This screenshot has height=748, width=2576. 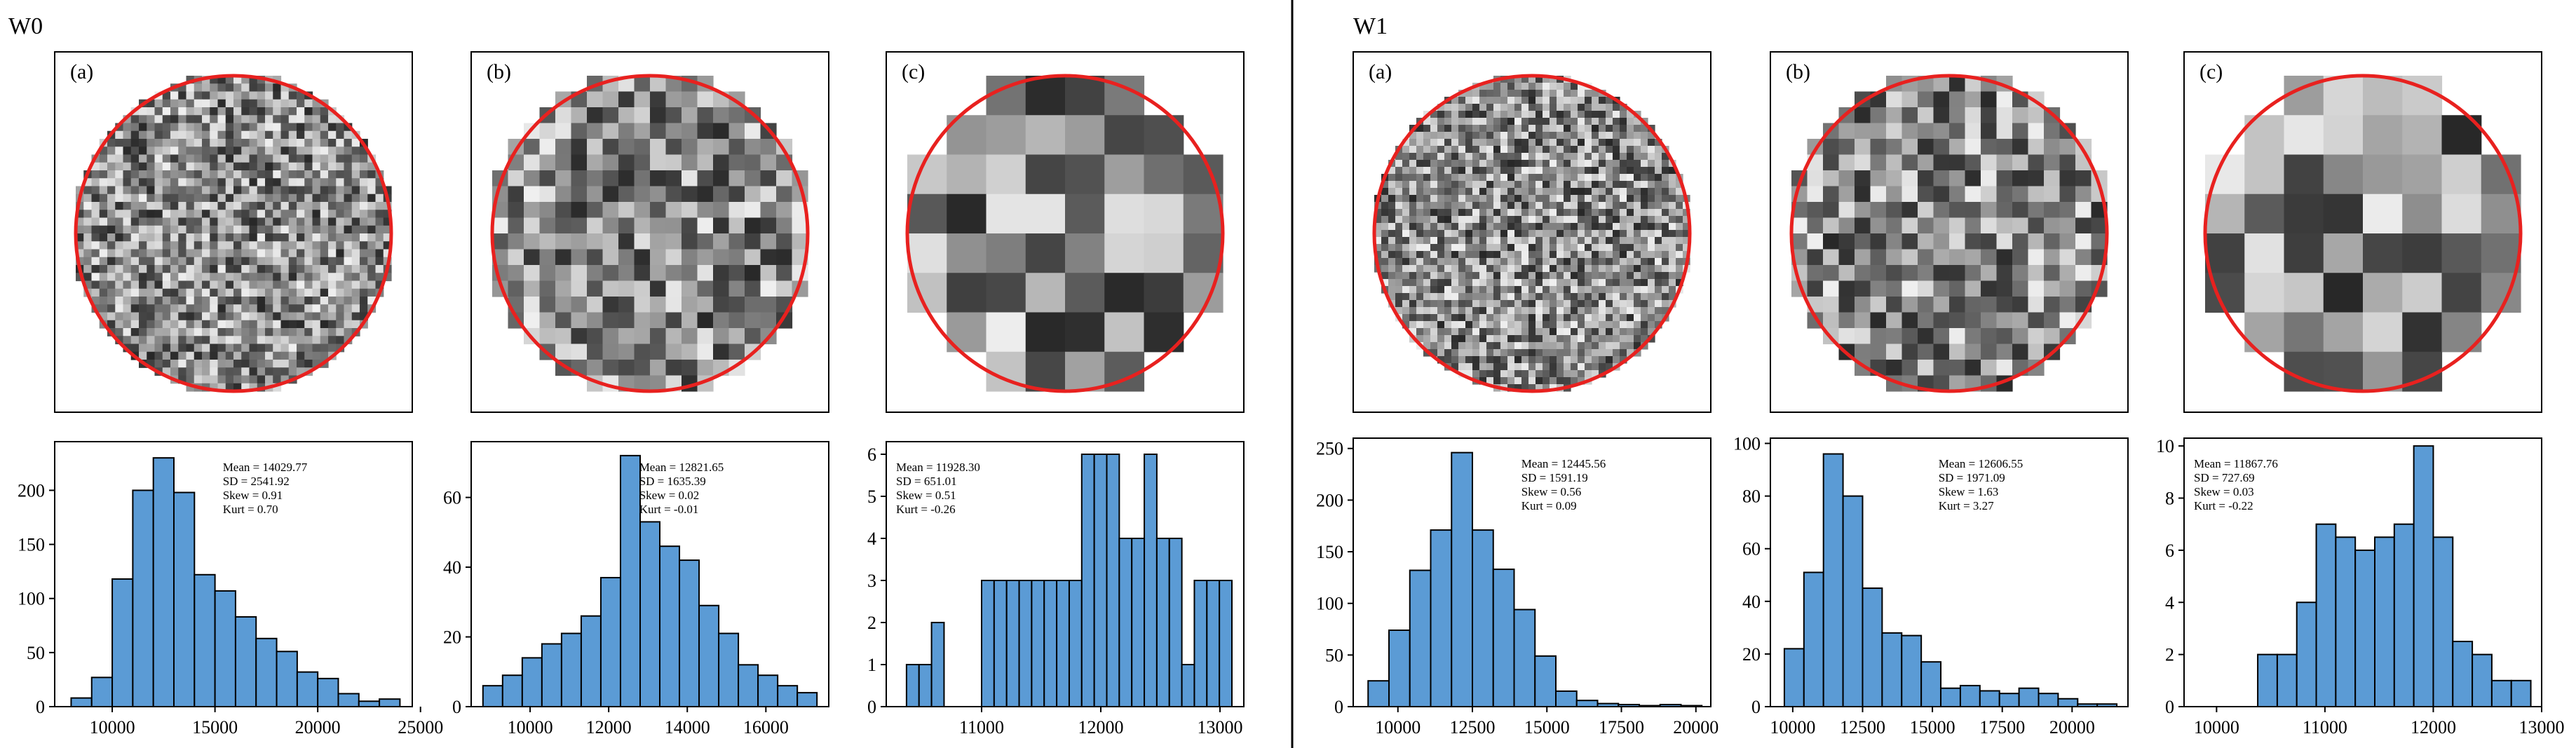 I want to click on y-tick-label: 150, so click(x=31, y=545).